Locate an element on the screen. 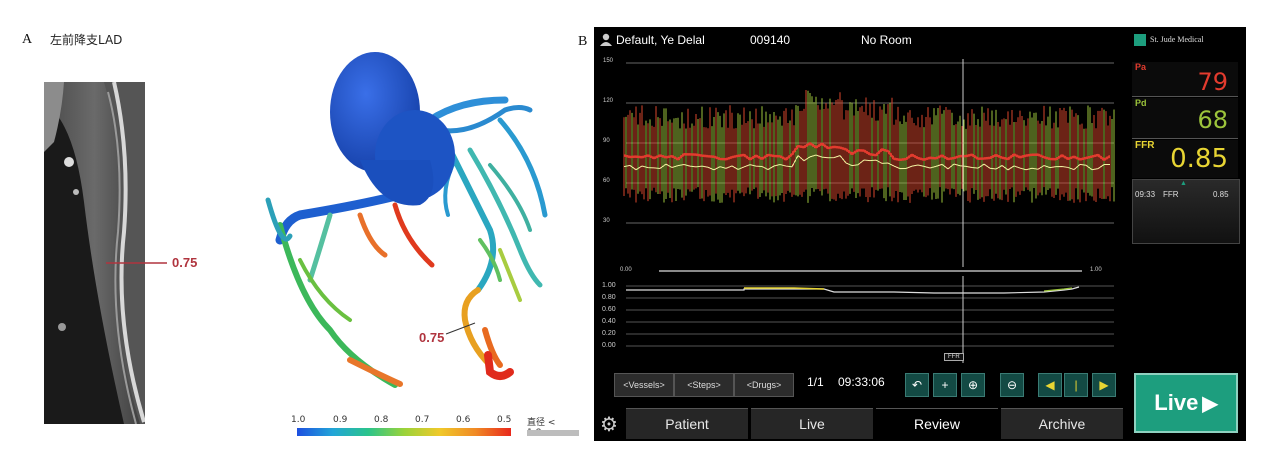 This screenshot has width=1261, height=452. colorbar-tick: 0.7 is located at coordinates (422, 420).